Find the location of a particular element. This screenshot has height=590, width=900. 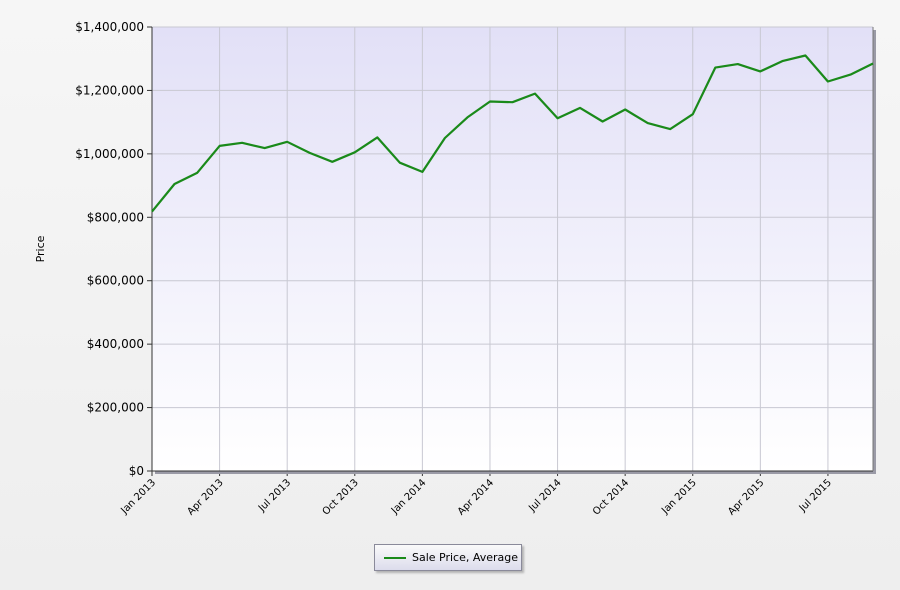

x-tick-label: Jan 2015 is located at coordinates (679, 497).